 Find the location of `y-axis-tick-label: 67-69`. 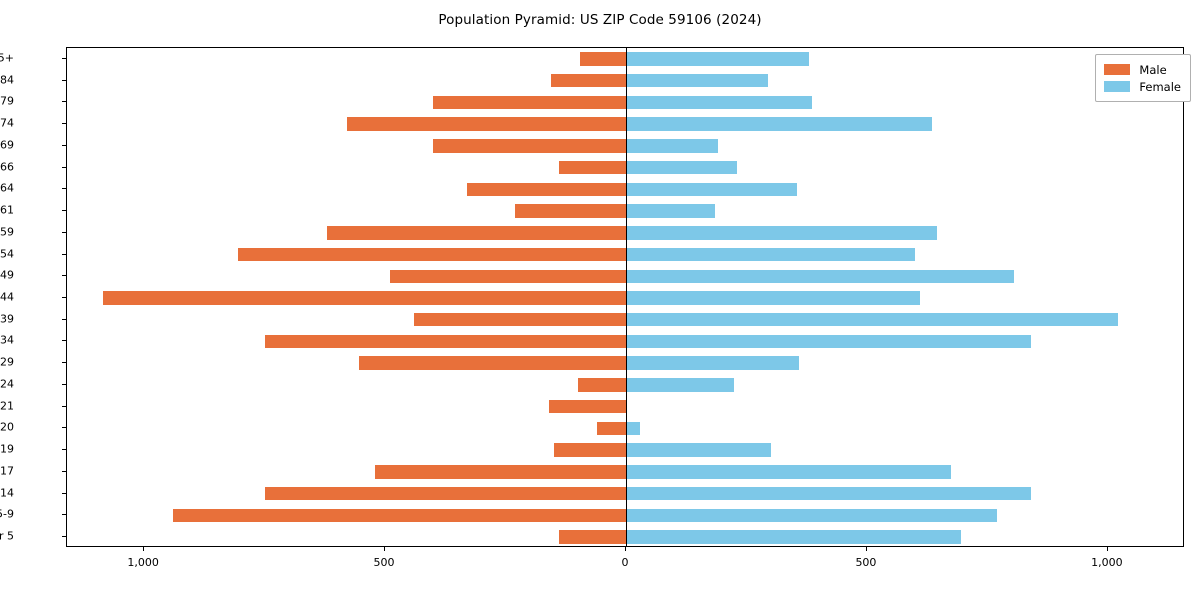

y-axis-tick-label: 67-69 is located at coordinates (7, 145).